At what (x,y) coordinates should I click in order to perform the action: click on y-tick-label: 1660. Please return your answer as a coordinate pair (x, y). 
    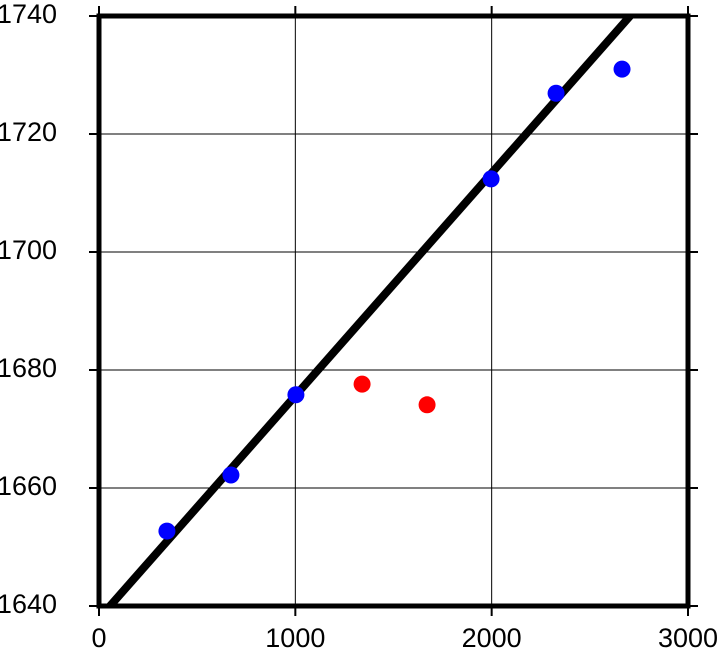
    Looking at the image, I should click on (28, 486).